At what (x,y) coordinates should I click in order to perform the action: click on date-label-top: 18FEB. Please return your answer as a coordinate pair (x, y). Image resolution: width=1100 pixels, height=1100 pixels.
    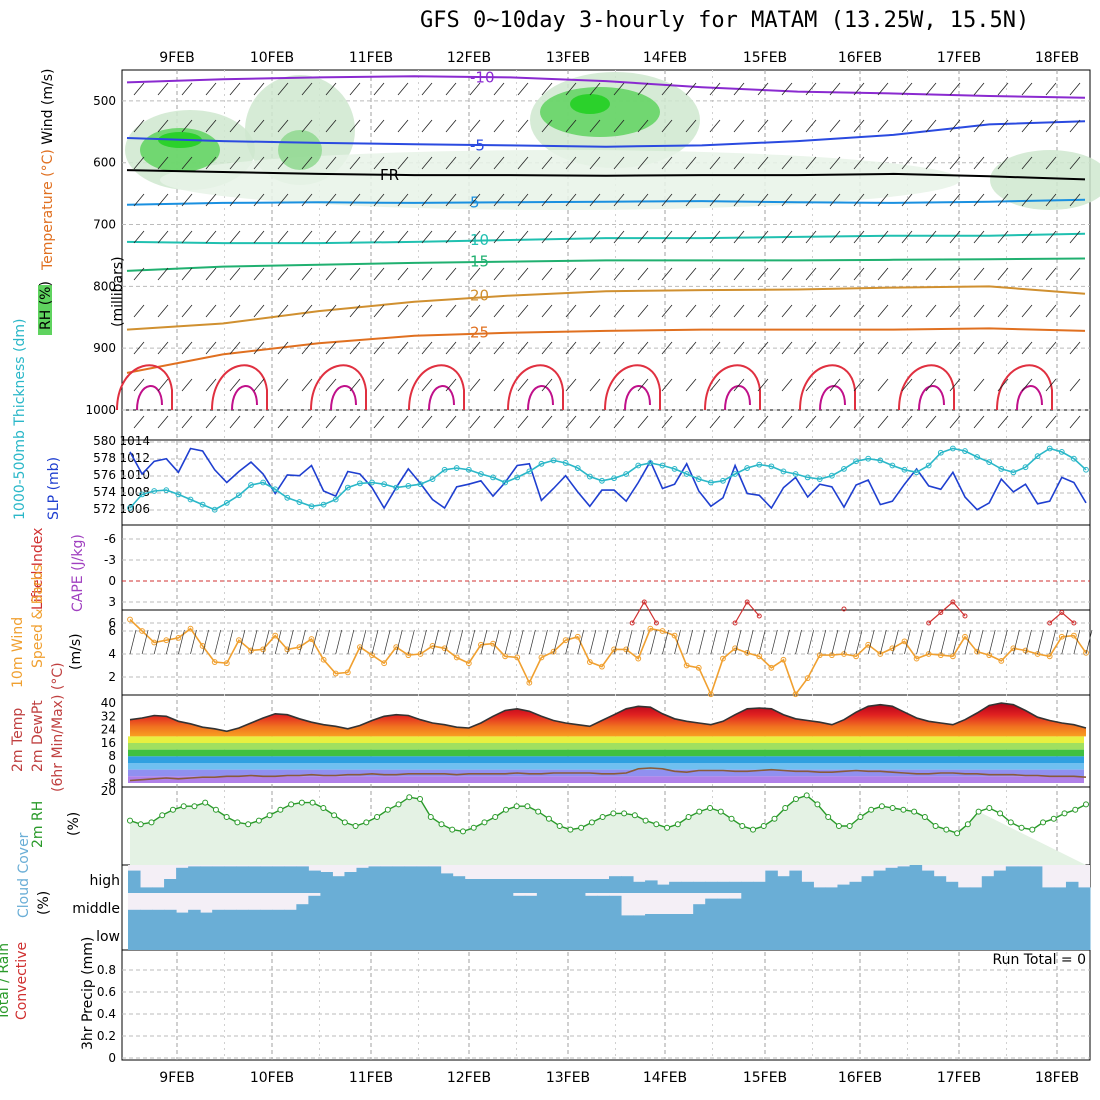
    Looking at the image, I should click on (1057, 58).